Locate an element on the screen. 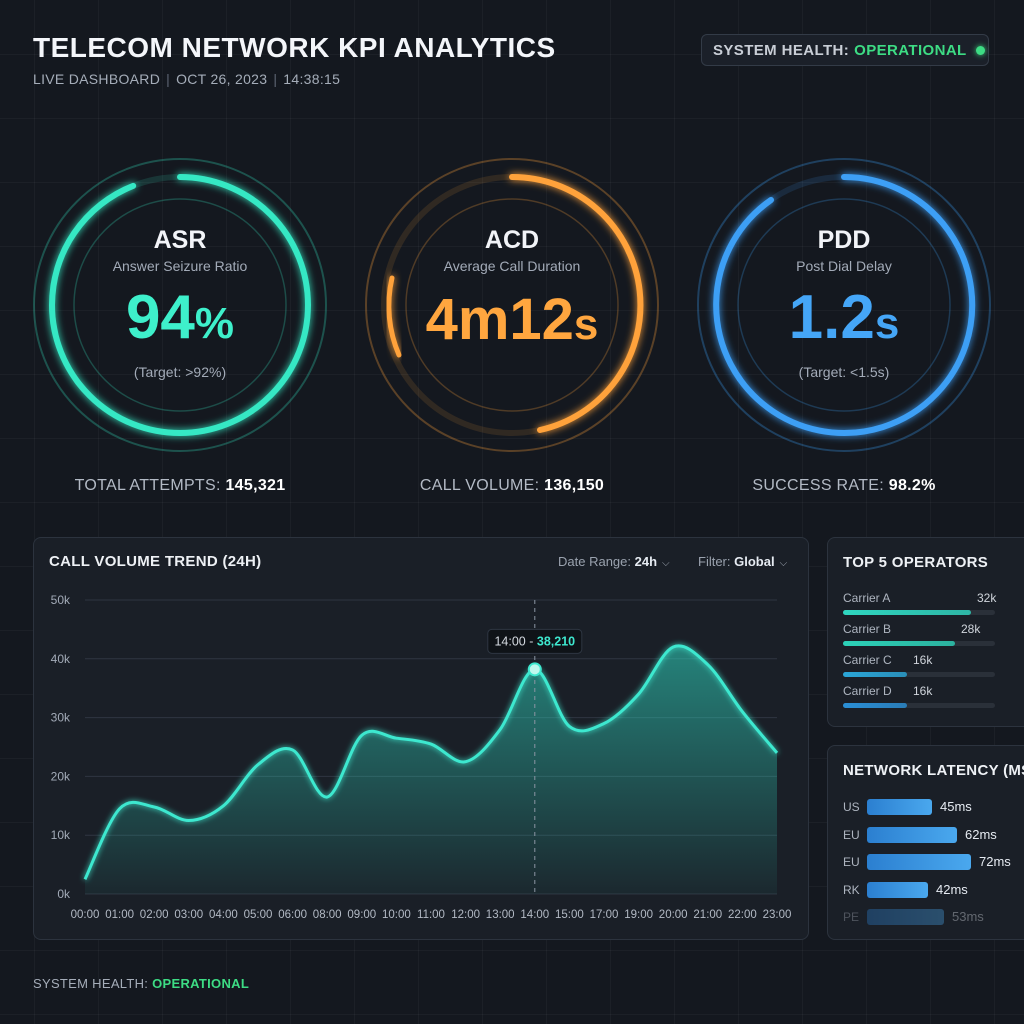 The width and height of the screenshot is (1024, 1024). dashboard-subtitle: LIVE DASHBOARD | OCT 26, 2023 | 14:38:15 is located at coordinates (186, 79).